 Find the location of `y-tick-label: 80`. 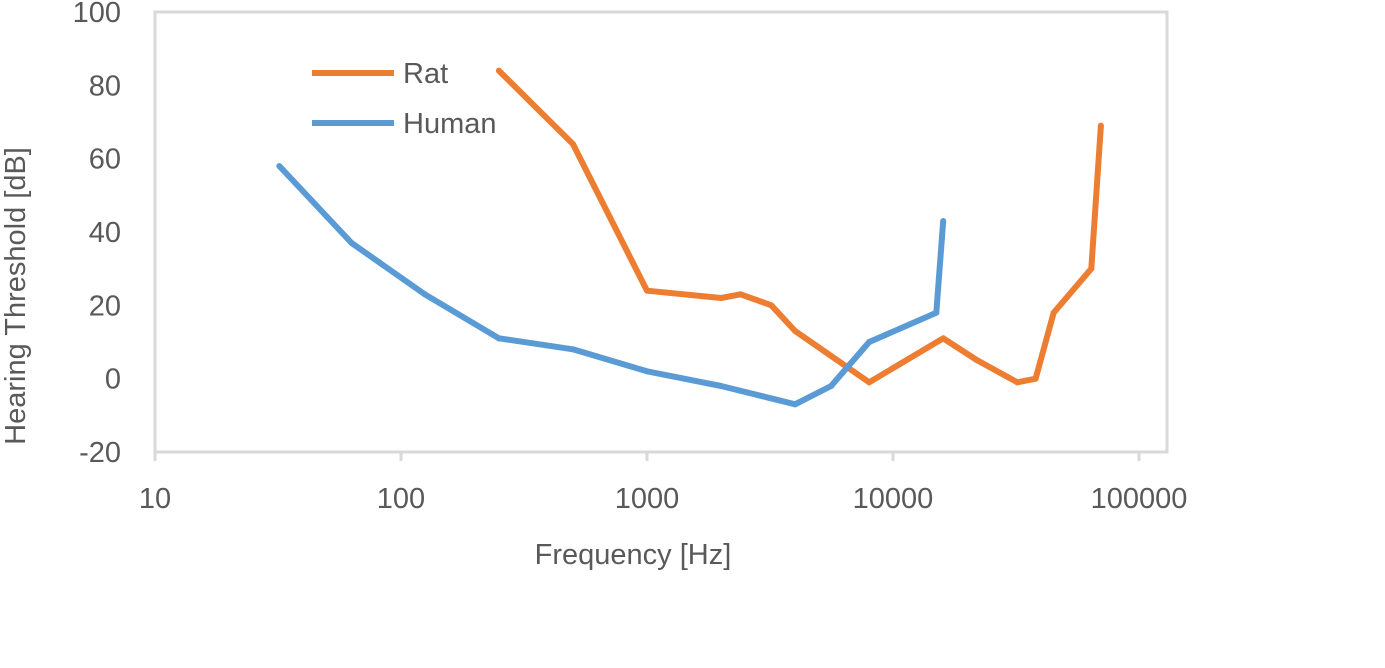

y-tick-label: 80 is located at coordinates (105, 86).